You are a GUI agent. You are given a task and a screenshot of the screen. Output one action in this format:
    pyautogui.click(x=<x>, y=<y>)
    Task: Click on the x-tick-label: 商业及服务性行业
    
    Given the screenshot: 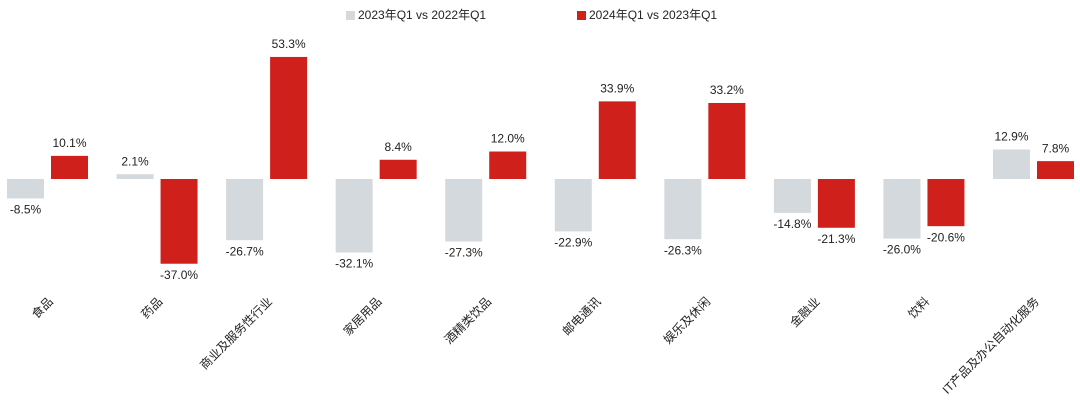 What is the action you would take?
    pyautogui.click(x=235, y=333)
    